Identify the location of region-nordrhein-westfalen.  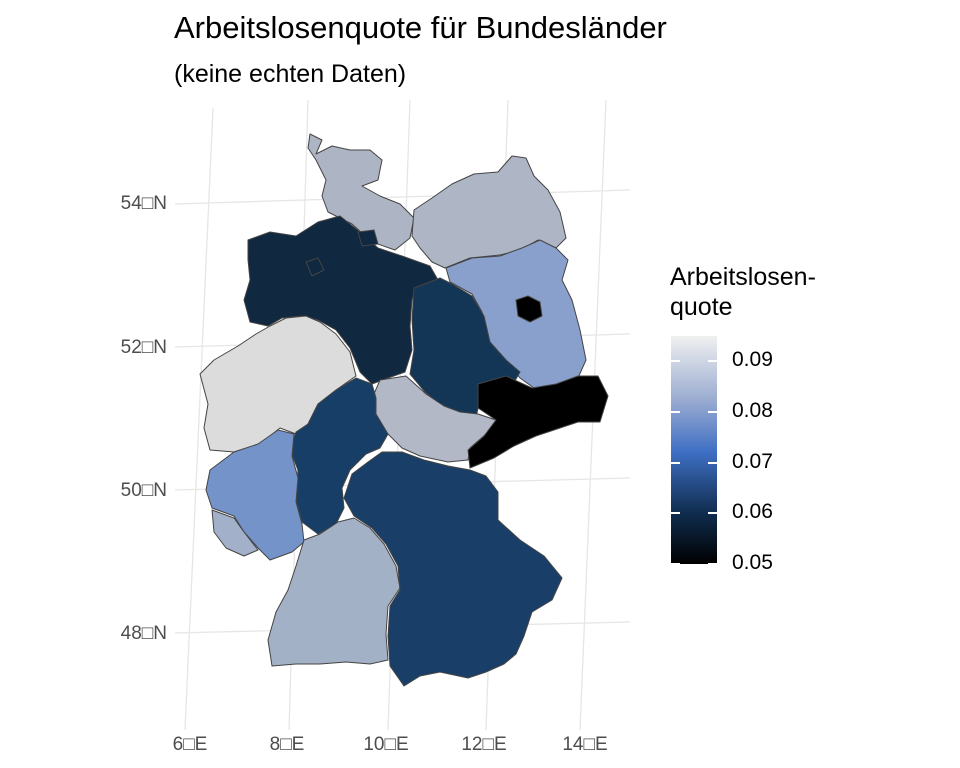
(278, 384).